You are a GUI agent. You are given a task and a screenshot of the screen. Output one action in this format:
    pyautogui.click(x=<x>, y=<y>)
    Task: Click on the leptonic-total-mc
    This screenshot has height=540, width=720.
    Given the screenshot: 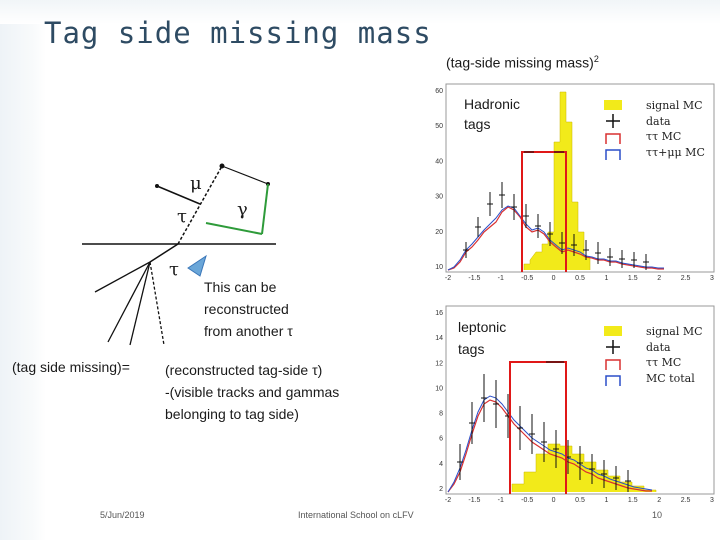 What is the action you would take?
    pyautogui.click(x=550, y=444)
    